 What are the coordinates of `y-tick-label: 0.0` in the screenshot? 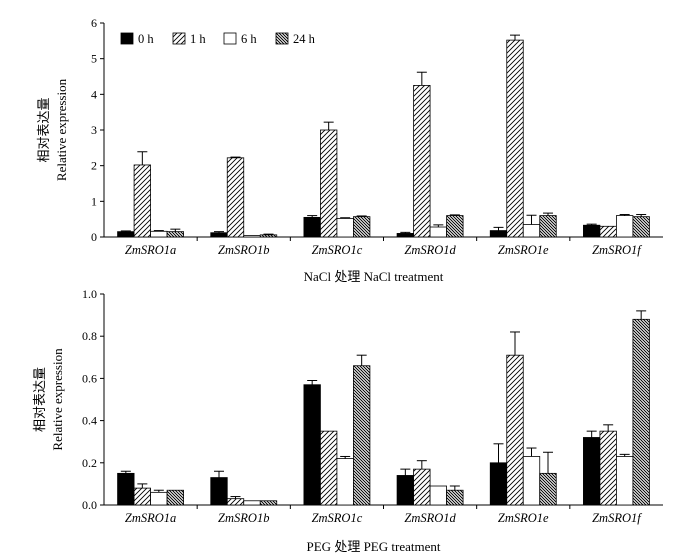 It's located at (89, 505).